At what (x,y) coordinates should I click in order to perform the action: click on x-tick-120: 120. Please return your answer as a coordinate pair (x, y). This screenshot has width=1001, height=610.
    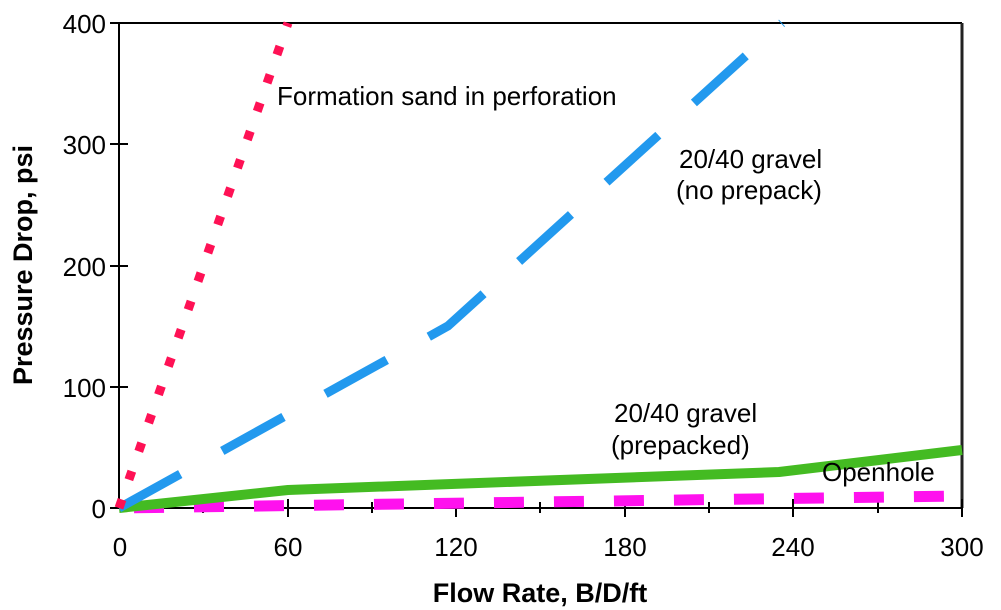
    Looking at the image, I should click on (455, 547).